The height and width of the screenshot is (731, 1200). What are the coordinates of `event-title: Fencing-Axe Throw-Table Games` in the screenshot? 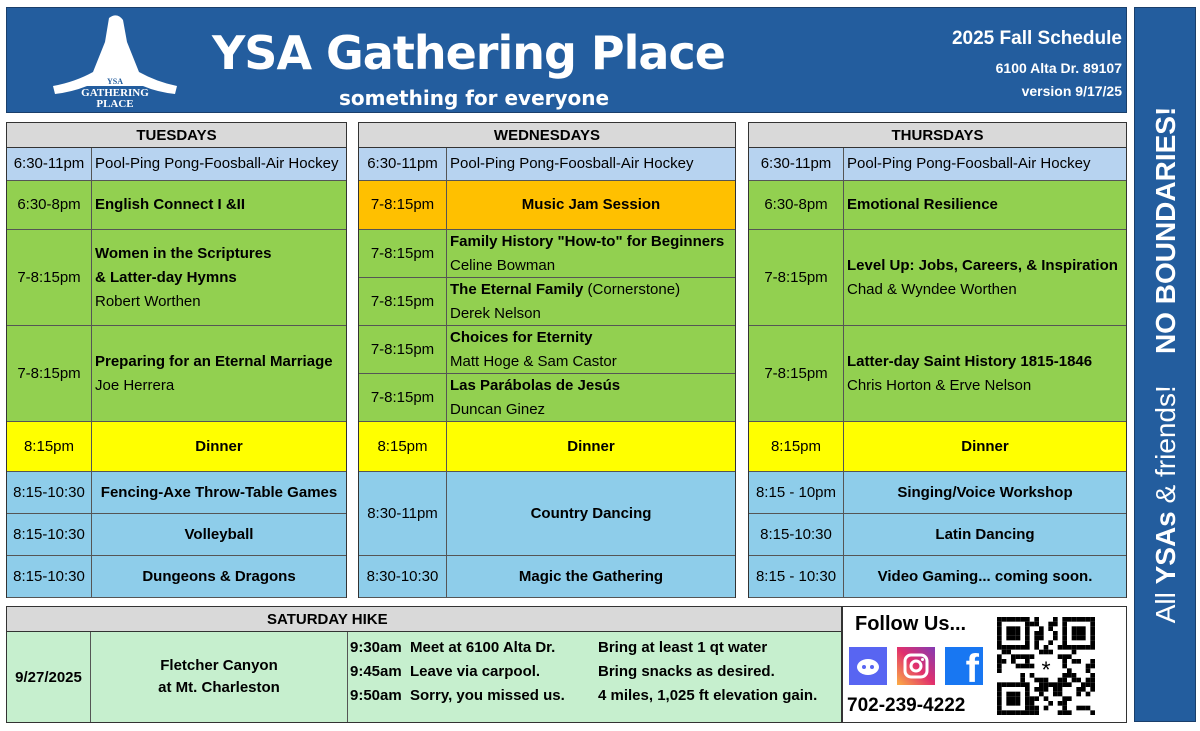 It's located at (219, 492).